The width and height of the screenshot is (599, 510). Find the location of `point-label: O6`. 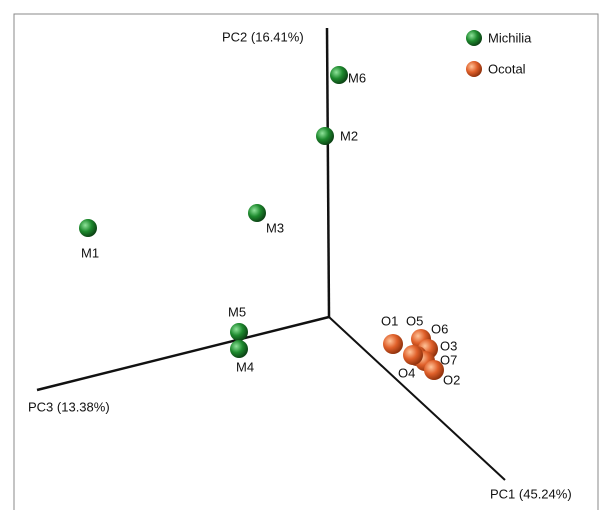

point-label: O6 is located at coordinates (439, 328).